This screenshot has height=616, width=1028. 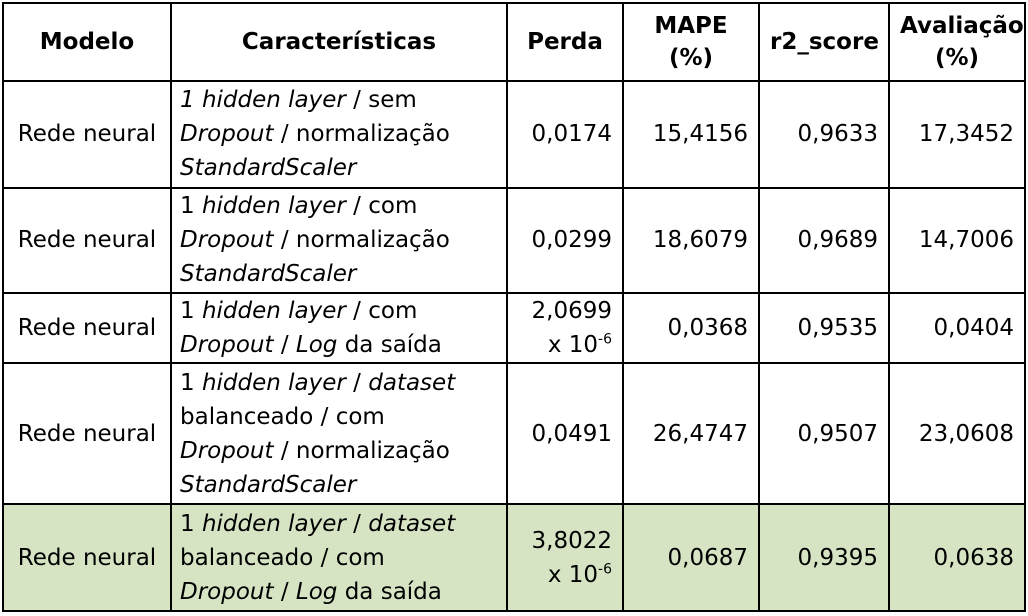 I want to click on cell-mape: 15,4156, so click(x=691, y=134).